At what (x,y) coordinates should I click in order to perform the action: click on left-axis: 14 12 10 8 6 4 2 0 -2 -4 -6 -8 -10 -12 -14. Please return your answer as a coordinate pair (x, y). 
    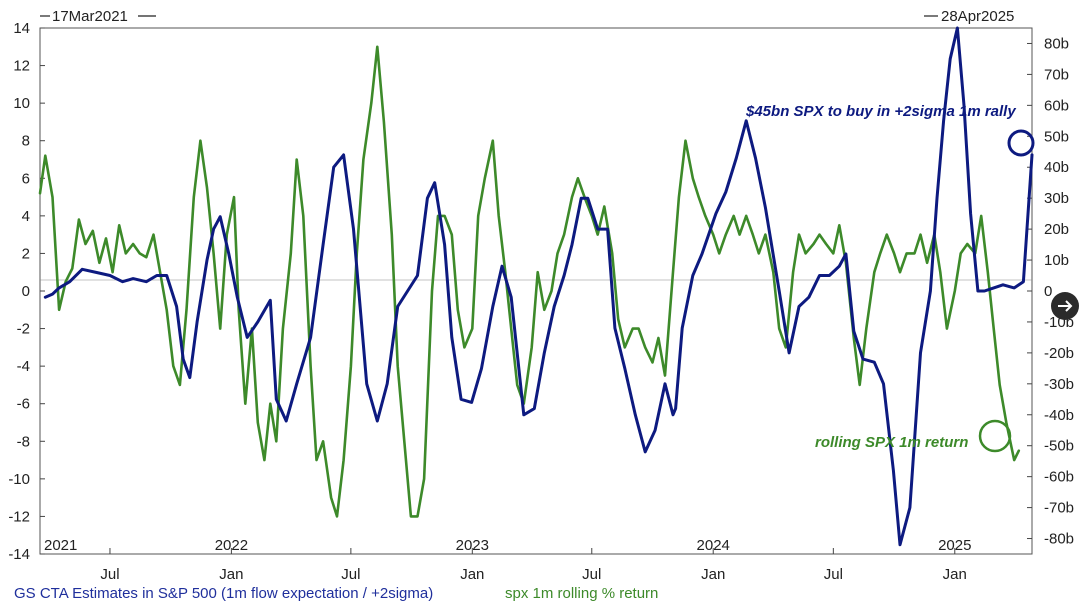
    Looking at the image, I should click on (26, 291).